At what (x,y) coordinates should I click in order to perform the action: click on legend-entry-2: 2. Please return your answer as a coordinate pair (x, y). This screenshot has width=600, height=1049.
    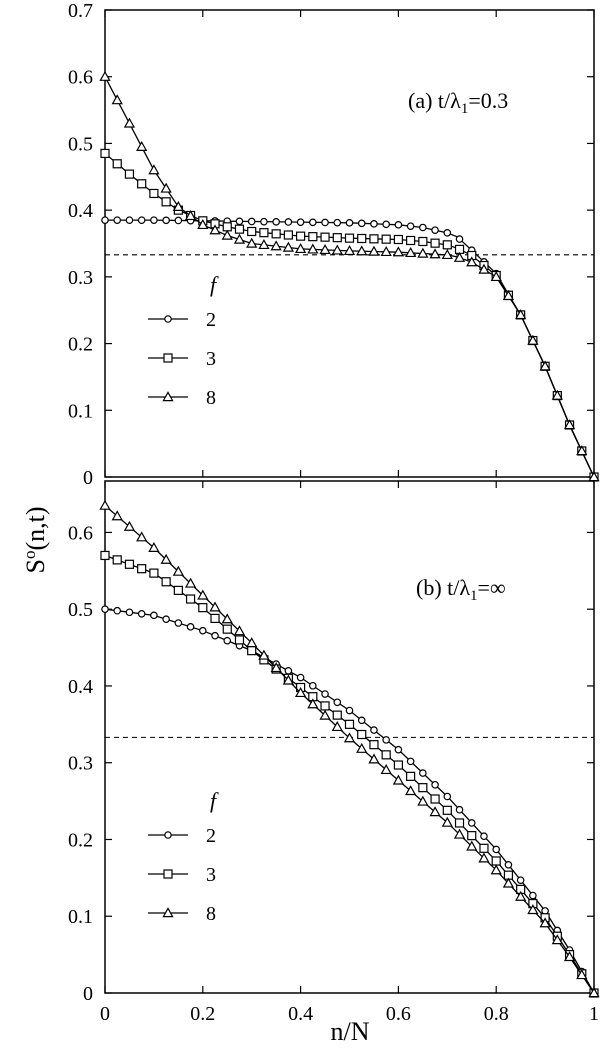
    Looking at the image, I should click on (182, 320).